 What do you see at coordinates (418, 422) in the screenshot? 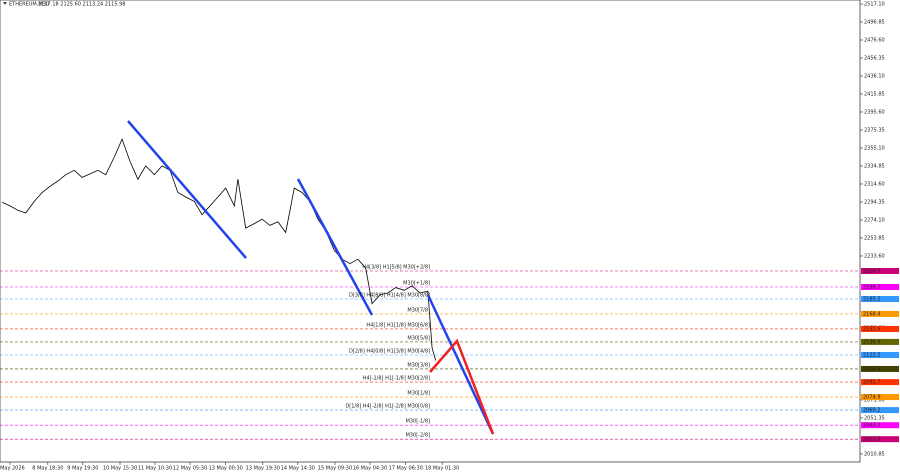
I see `level-label: M30[-1/8]` at bounding box center [418, 422].